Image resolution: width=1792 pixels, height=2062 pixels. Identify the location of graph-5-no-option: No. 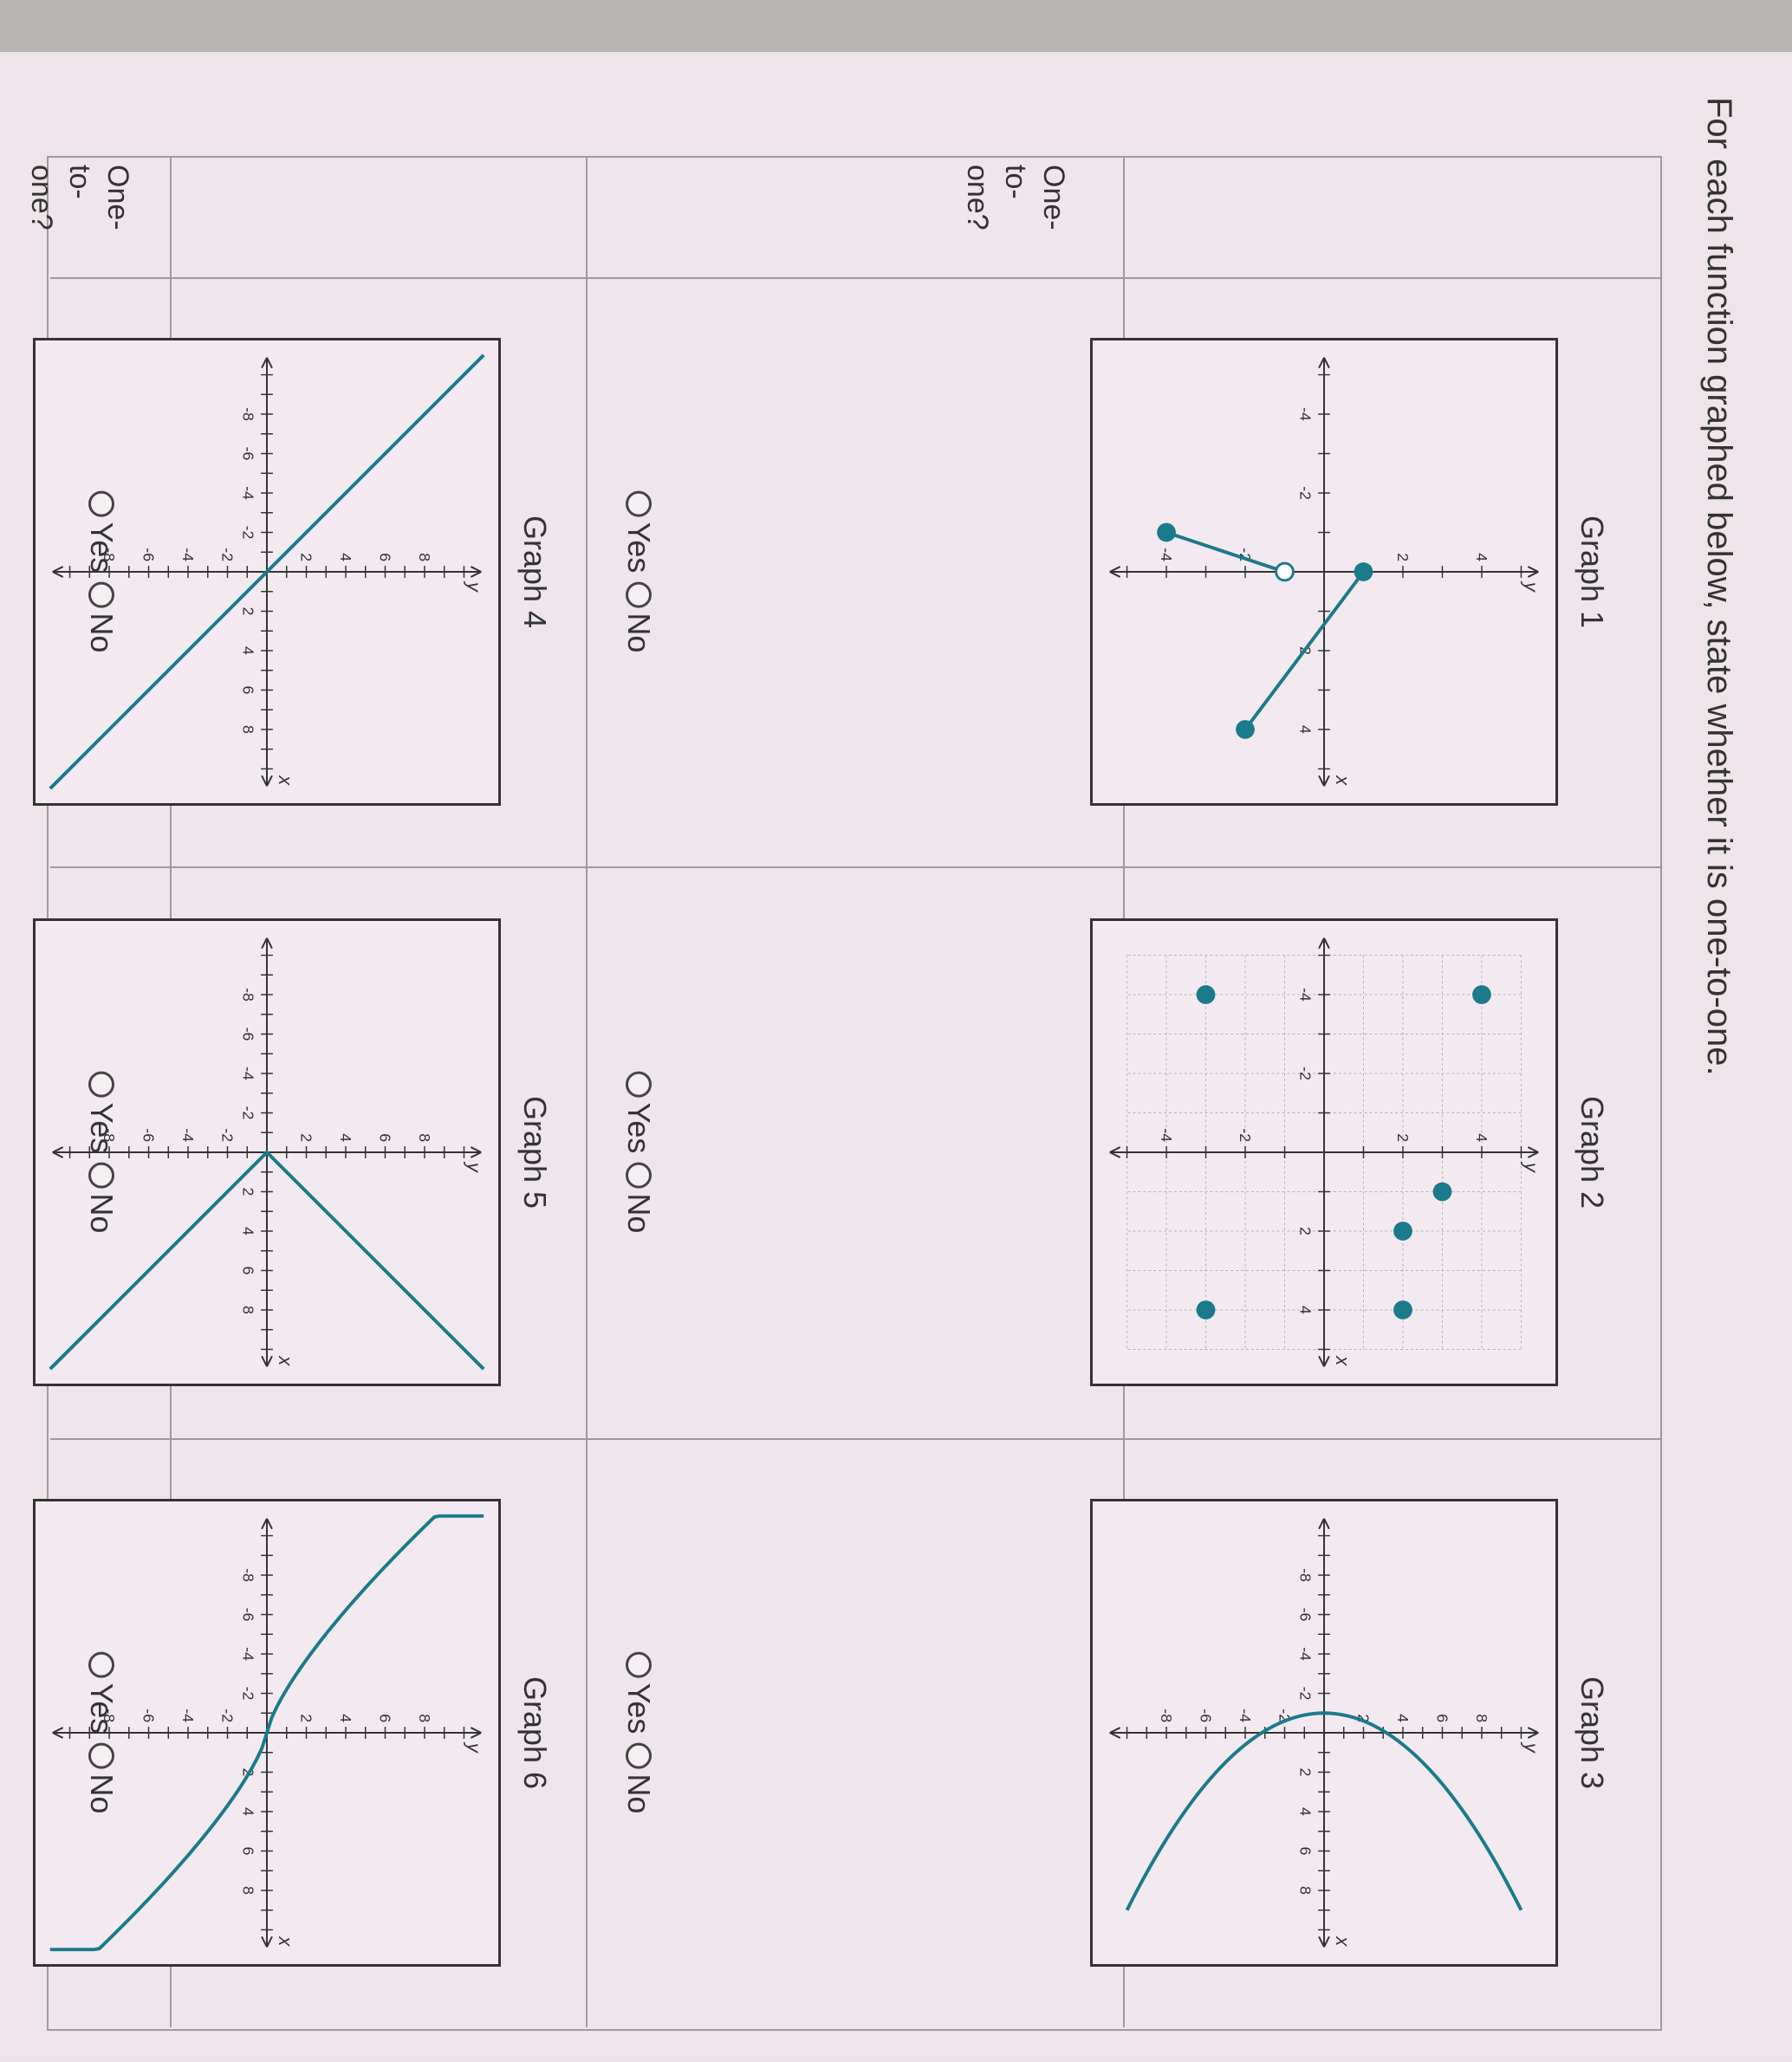
(101, 1197).